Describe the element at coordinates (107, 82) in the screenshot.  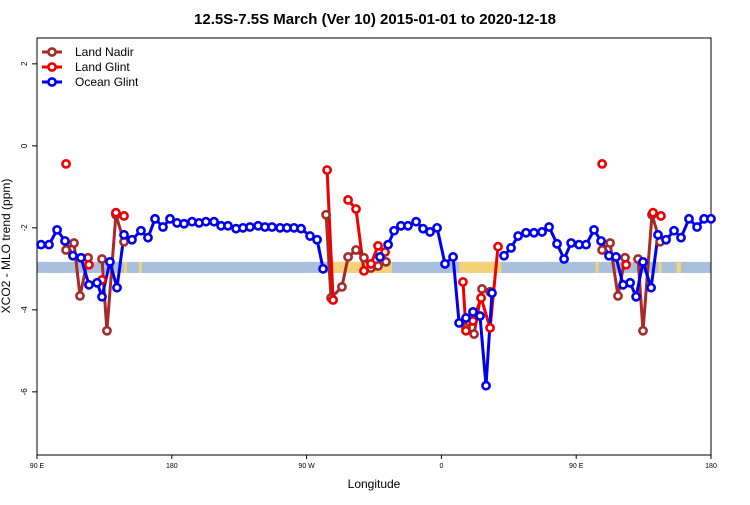
I see `legend-label: Ocean Glint` at that location.